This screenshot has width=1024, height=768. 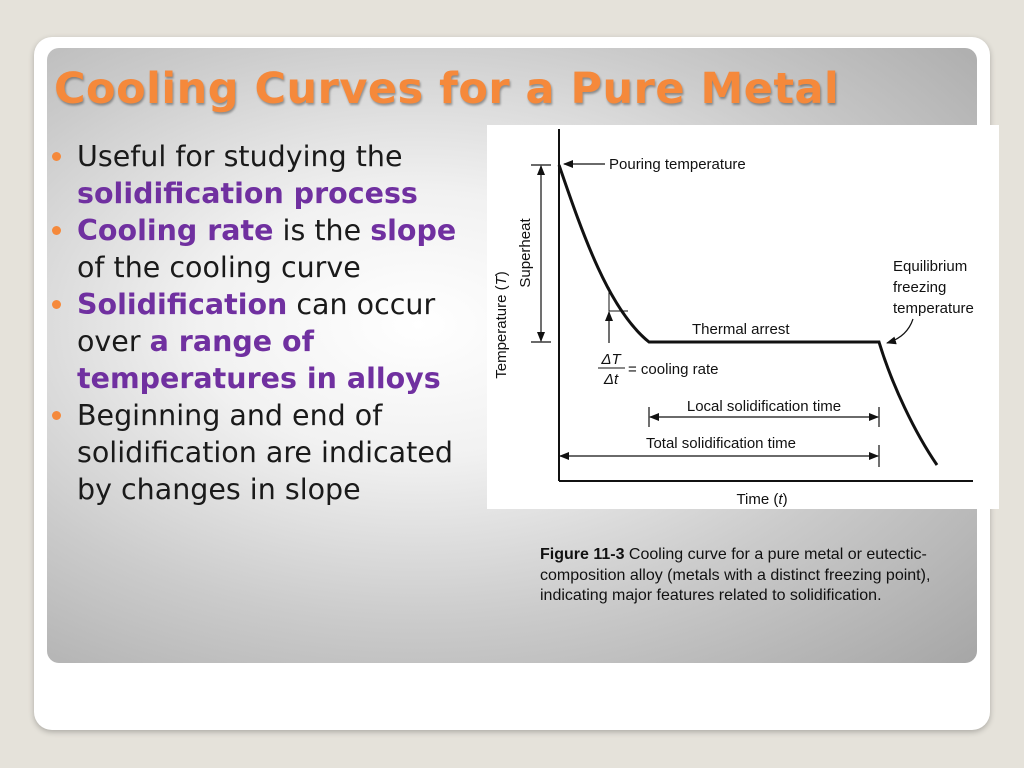 I want to click on y-axis-label-var: T, so click(x=501, y=279).